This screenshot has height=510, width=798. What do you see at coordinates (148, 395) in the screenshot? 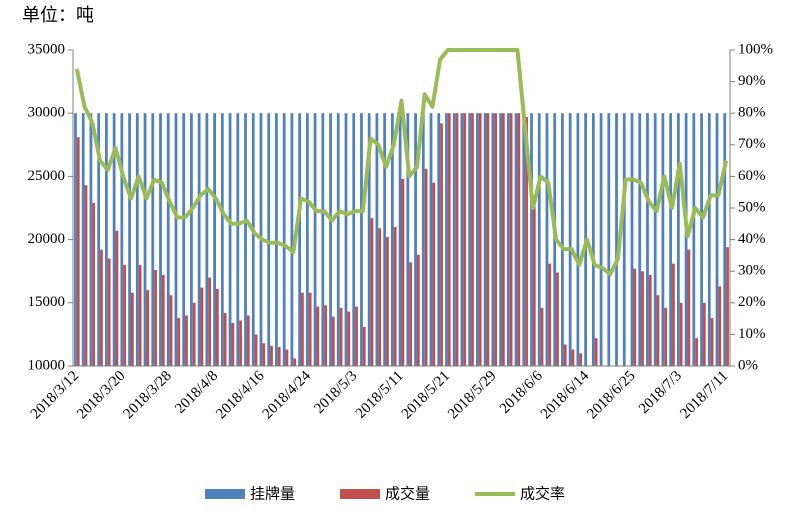
I see `x-tick-label: 2018/3/28` at bounding box center [148, 395].